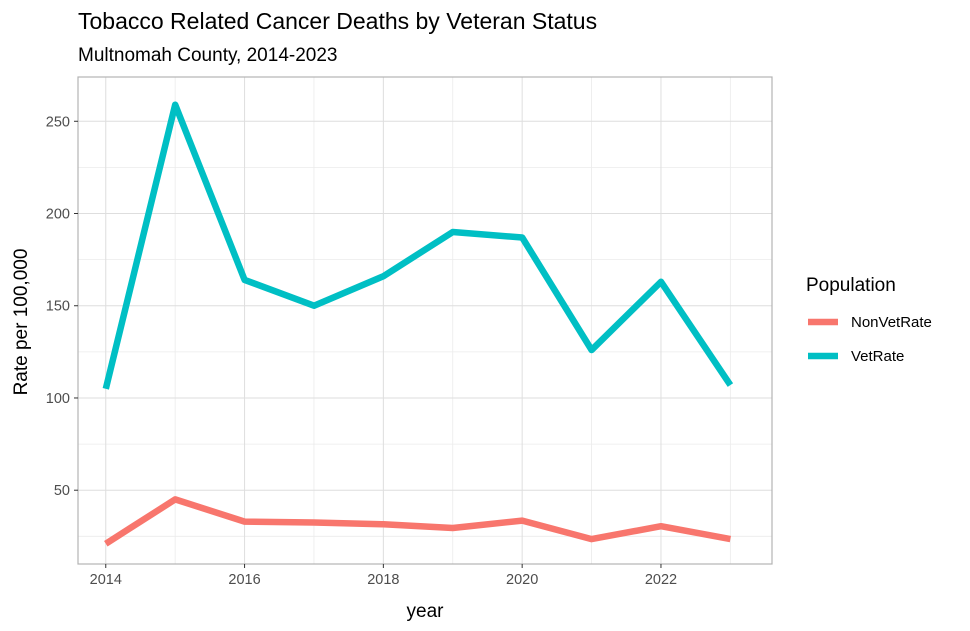  What do you see at coordinates (58, 215) in the screenshot?
I see `y-tick-label: 200` at bounding box center [58, 215].